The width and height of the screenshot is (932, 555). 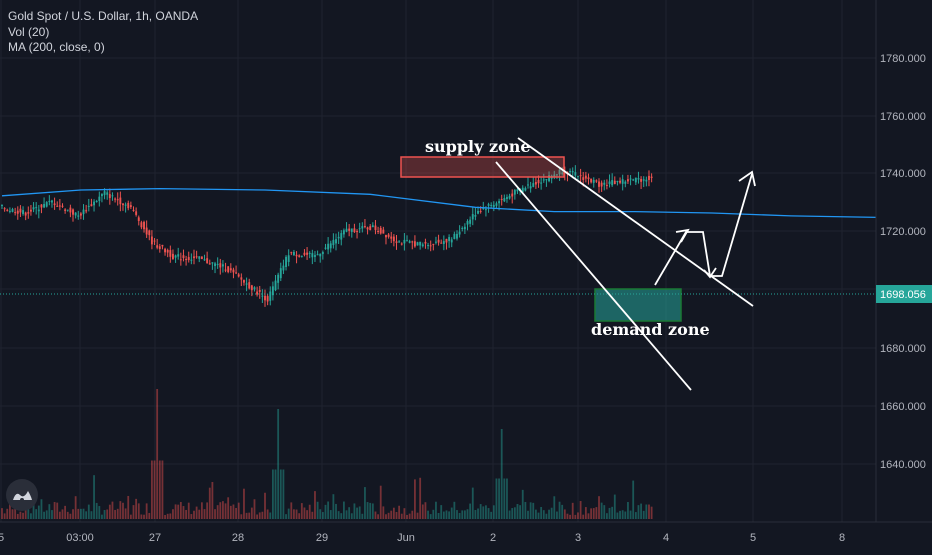 What do you see at coordinates (482, 167) in the screenshot?
I see `supply-zone-box` at bounding box center [482, 167].